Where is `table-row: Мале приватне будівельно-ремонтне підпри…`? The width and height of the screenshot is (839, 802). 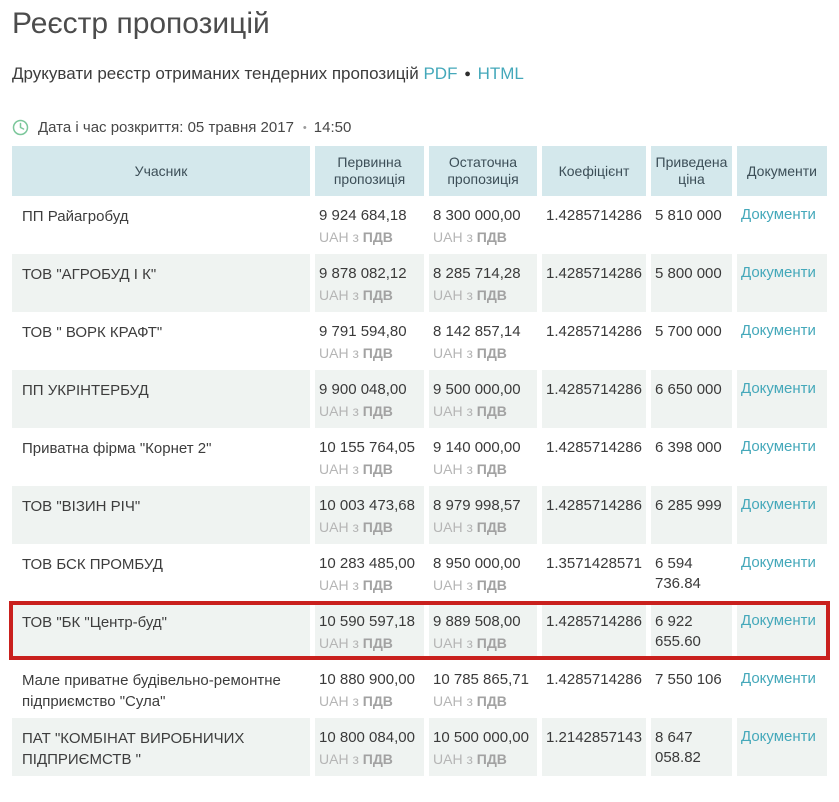 table-row: Мале приватне будівельно-ремонтне підпри… is located at coordinates (419, 689).